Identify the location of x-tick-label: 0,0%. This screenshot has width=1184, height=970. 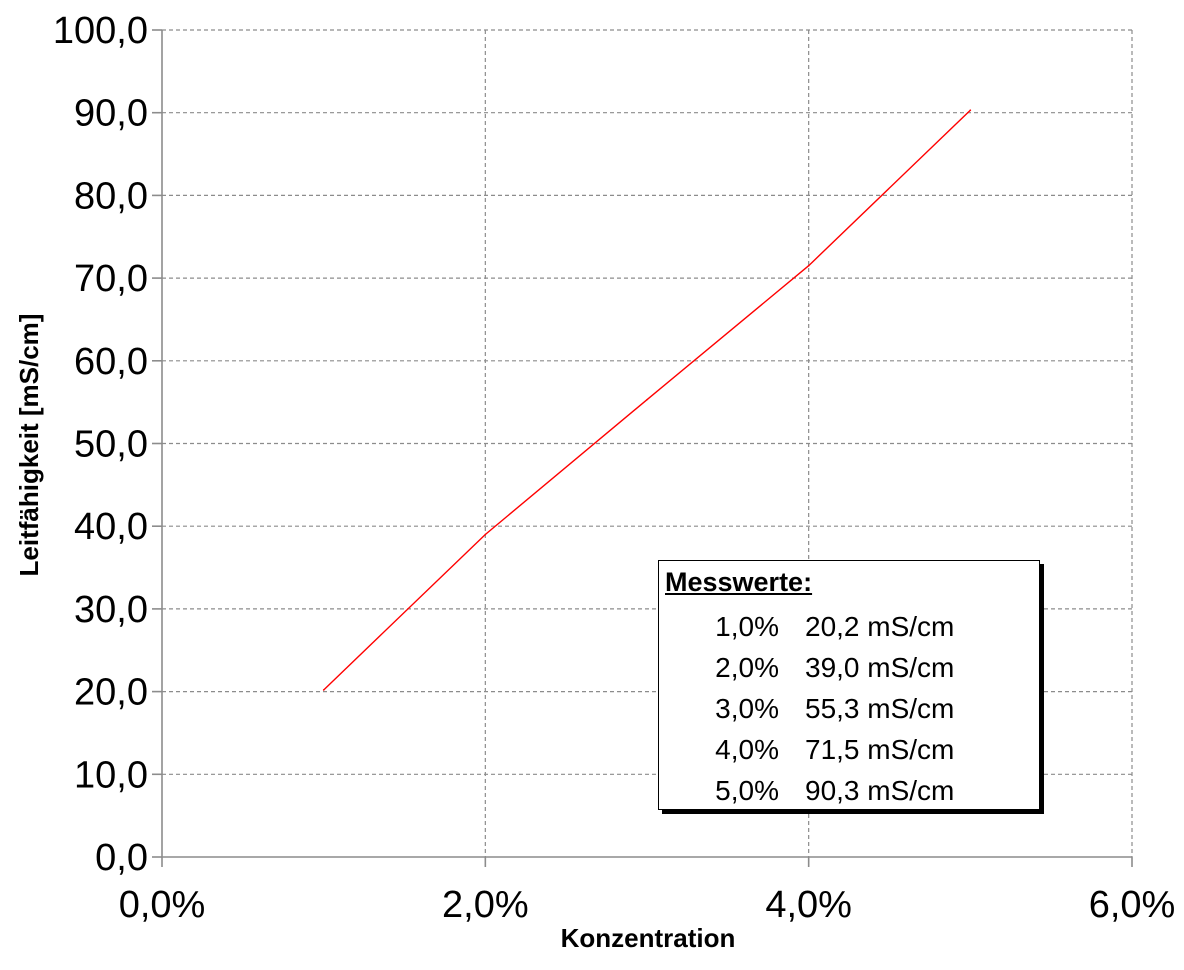
(162, 905).